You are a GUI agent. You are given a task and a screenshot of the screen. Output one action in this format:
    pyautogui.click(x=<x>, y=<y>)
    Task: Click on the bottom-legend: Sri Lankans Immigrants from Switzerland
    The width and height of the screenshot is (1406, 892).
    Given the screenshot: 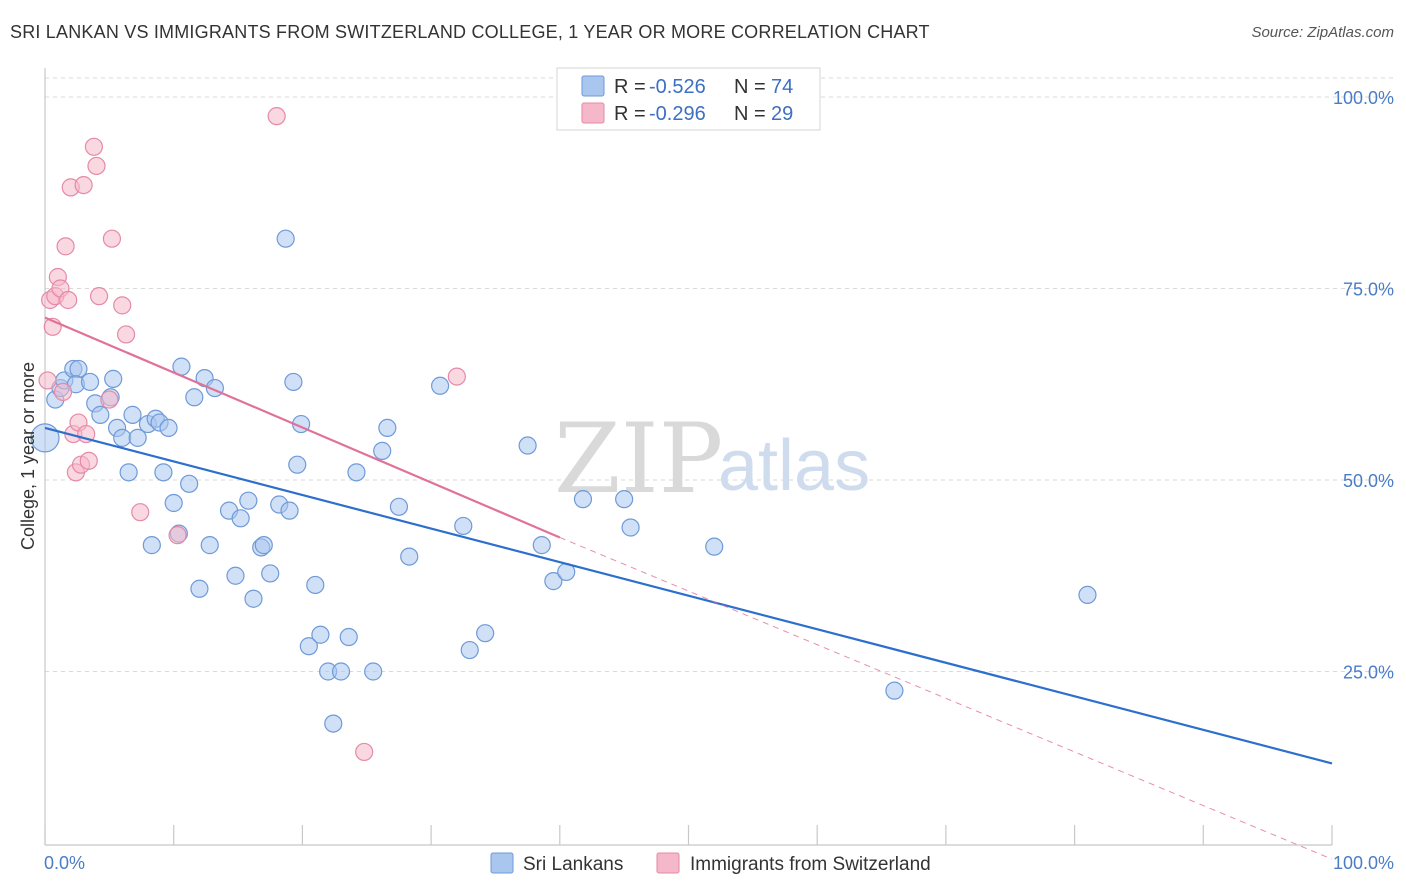 What is the action you would take?
    pyautogui.click(x=710, y=863)
    